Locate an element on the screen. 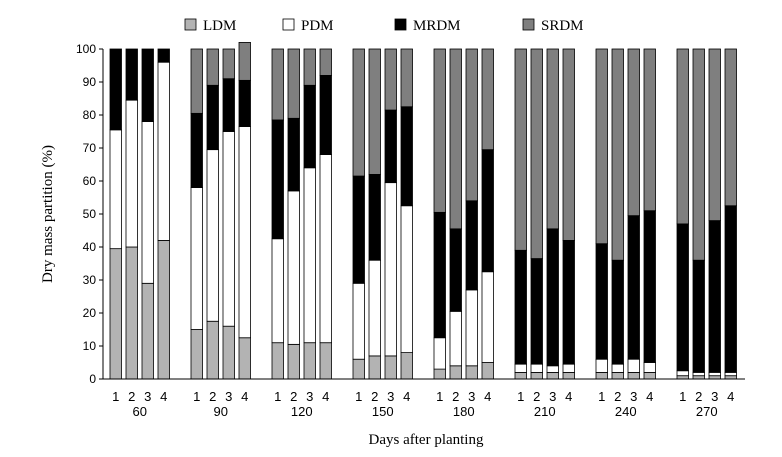  x-axis-title: Days after planting is located at coordinates (426, 440).